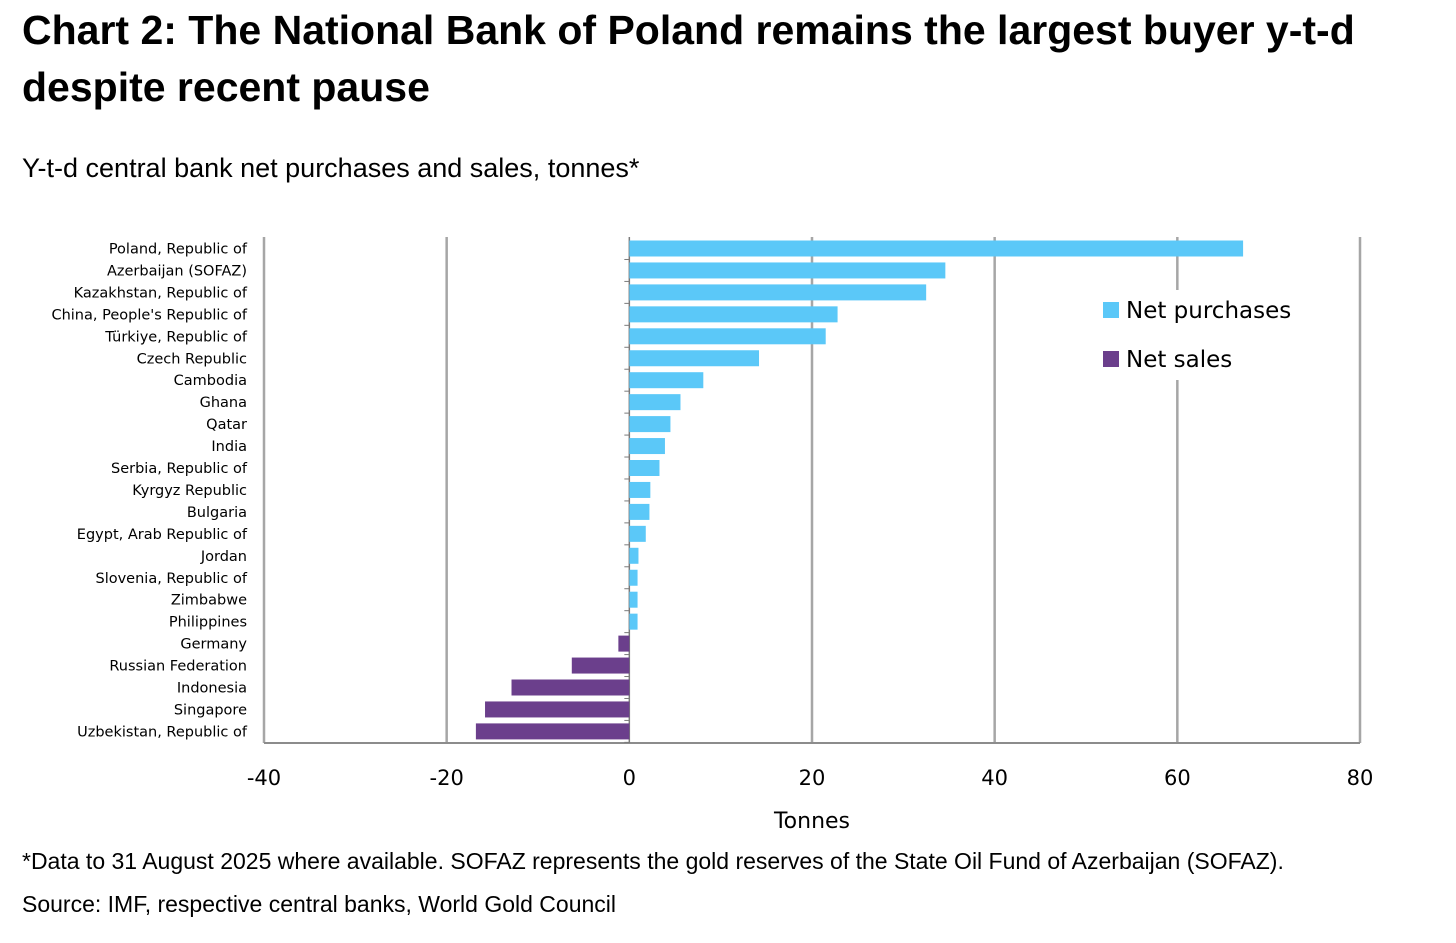 The height and width of the screenshot is (943, 1456). I want to click on category-label: Singapore, so click(210, 710).